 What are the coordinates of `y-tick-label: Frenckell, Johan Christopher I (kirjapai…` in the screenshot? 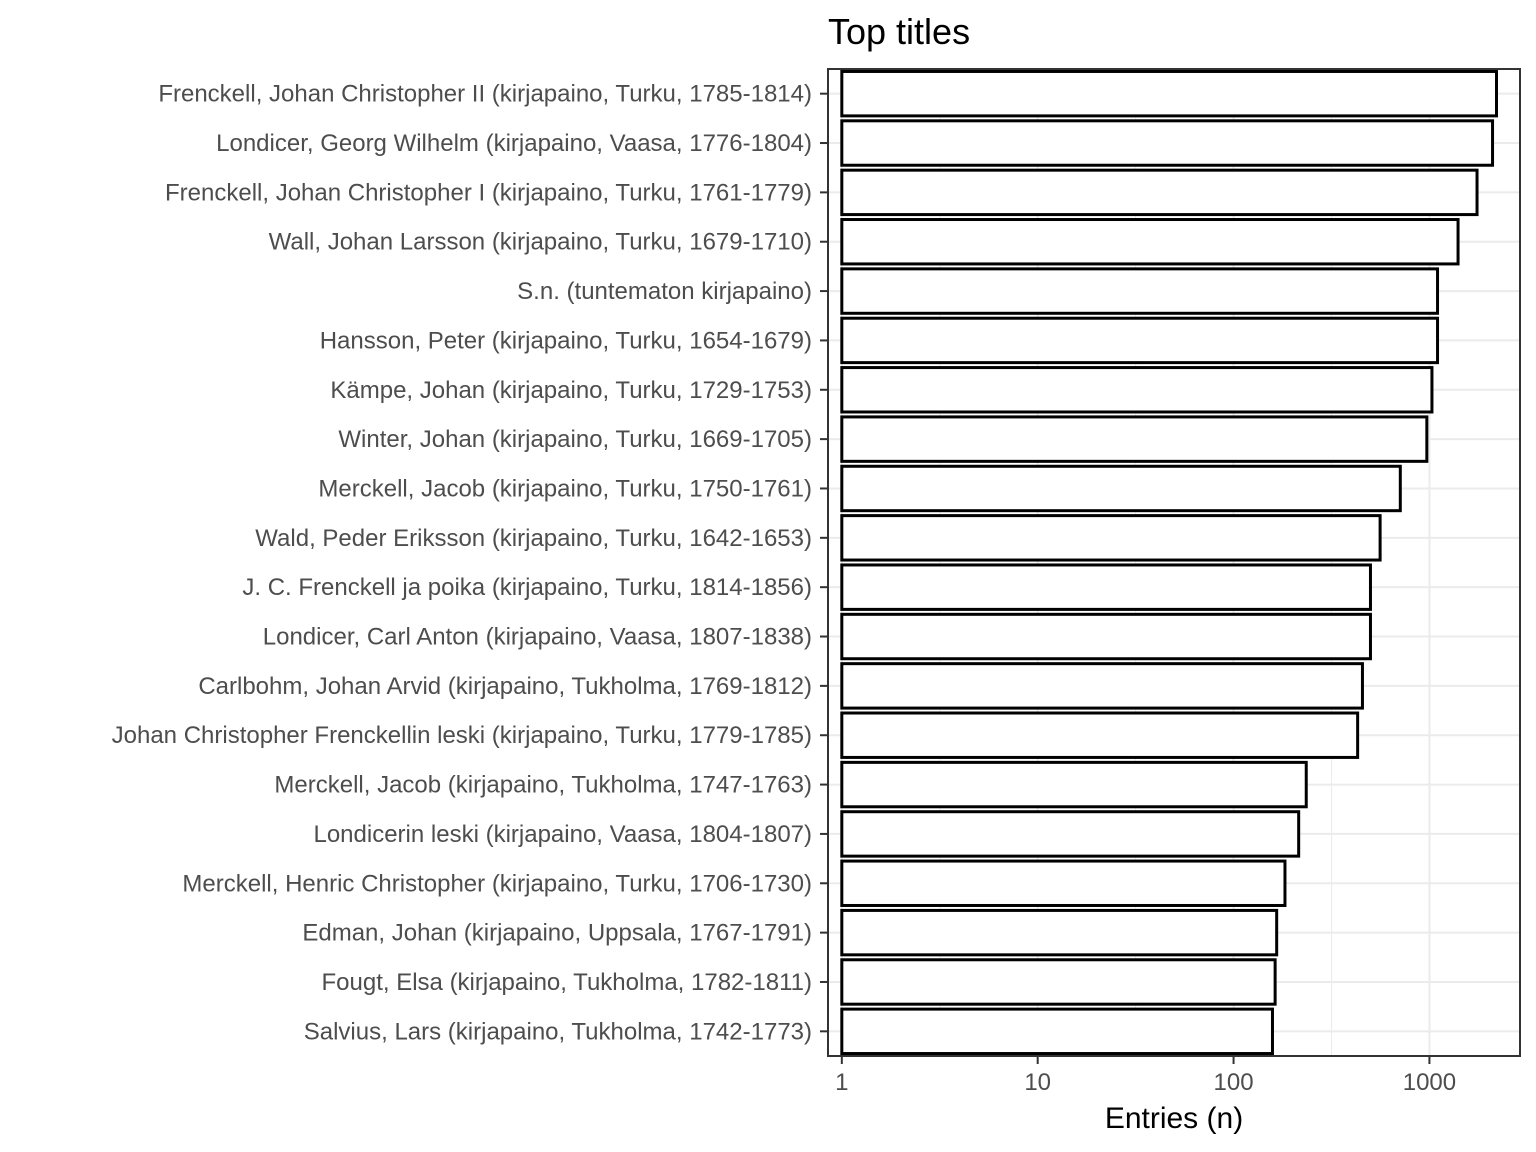 It's located at (488, 192).